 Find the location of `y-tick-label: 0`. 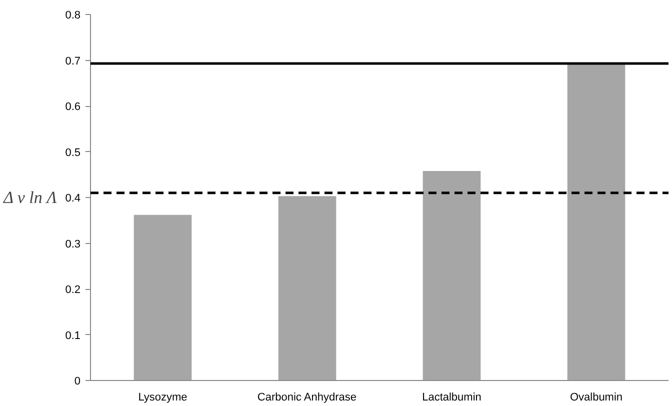

y-tick-label: 0 is located at coordinates (77, 382).